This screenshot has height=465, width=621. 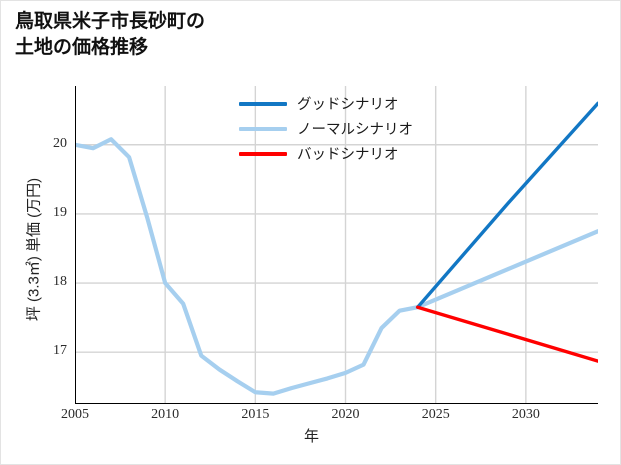 What do you see at coordinates (348, 155) in the screenshot?
I see `legend-label-bad: バッドシナリオ` at bounding box center [348, 155].